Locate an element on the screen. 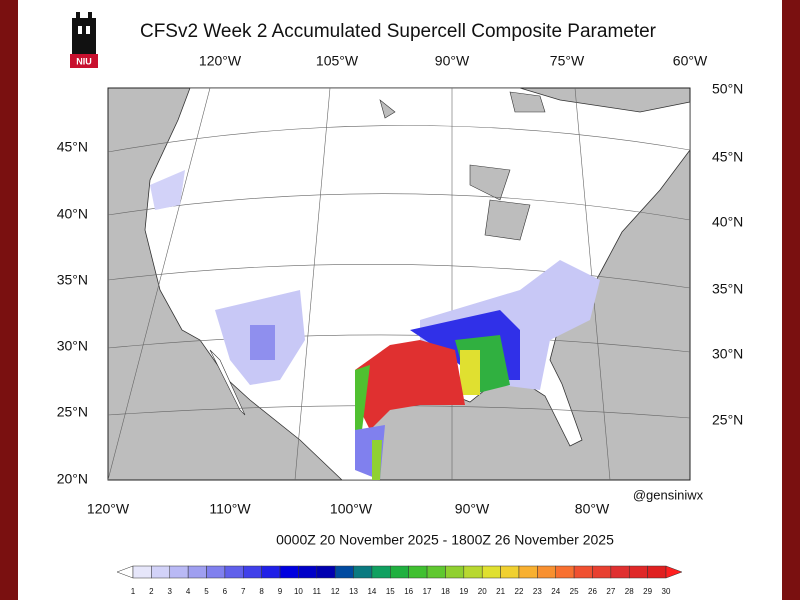  colorbar-label: 6 is located at coordinates (225, 591).